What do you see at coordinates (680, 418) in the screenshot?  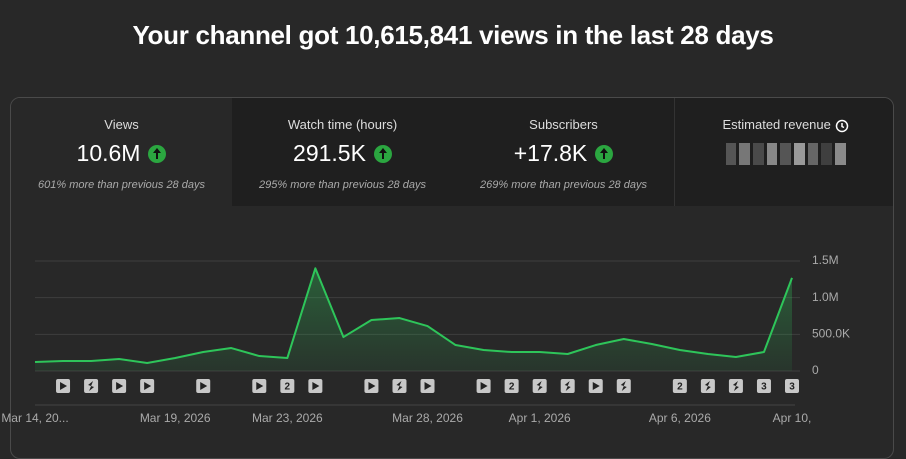 I see `x-tick-label: Apr 6, 2026` at bounding box center [680, 418].